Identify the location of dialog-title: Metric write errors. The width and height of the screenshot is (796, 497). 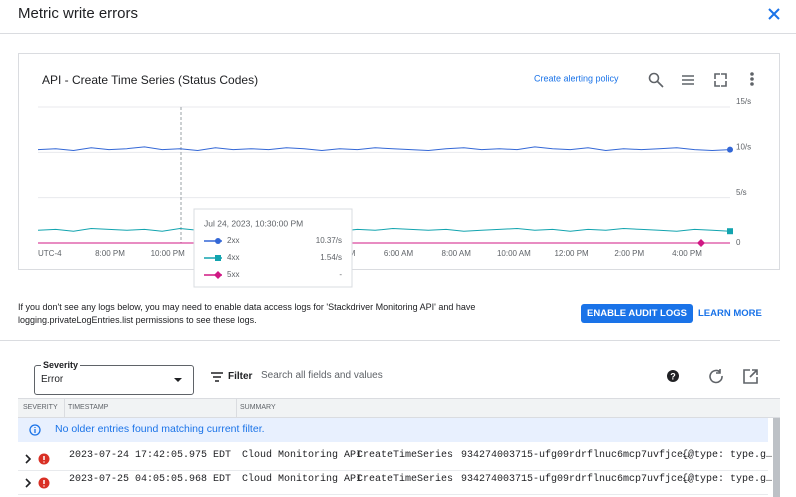
(78, 13).